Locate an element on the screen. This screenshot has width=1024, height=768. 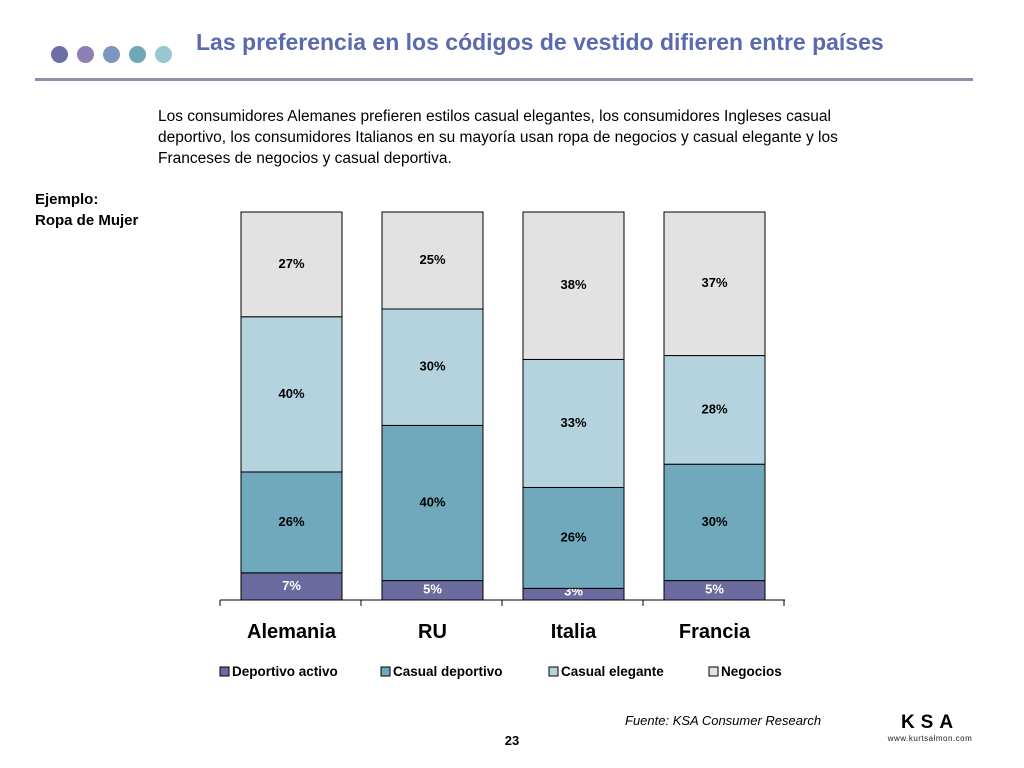
data-label: 33% is located at coordinates (573, 422).